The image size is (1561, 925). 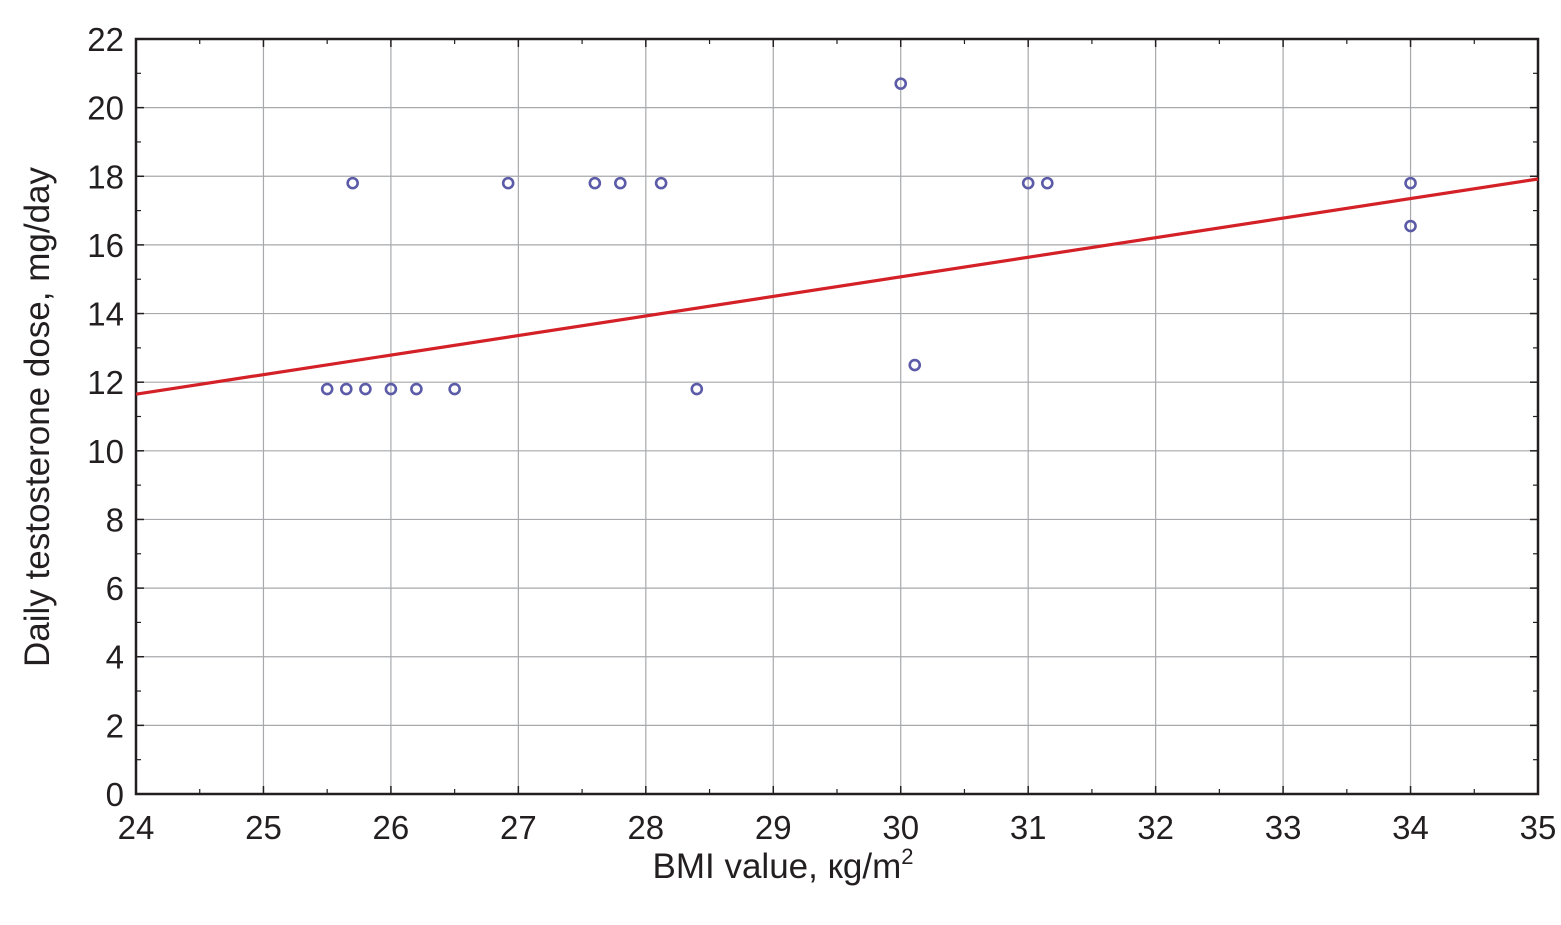 What do you see at coordinates (1028, 827) in the screenshot?
I see `x-tick-label: 31` at bounding box center [1028, 827].